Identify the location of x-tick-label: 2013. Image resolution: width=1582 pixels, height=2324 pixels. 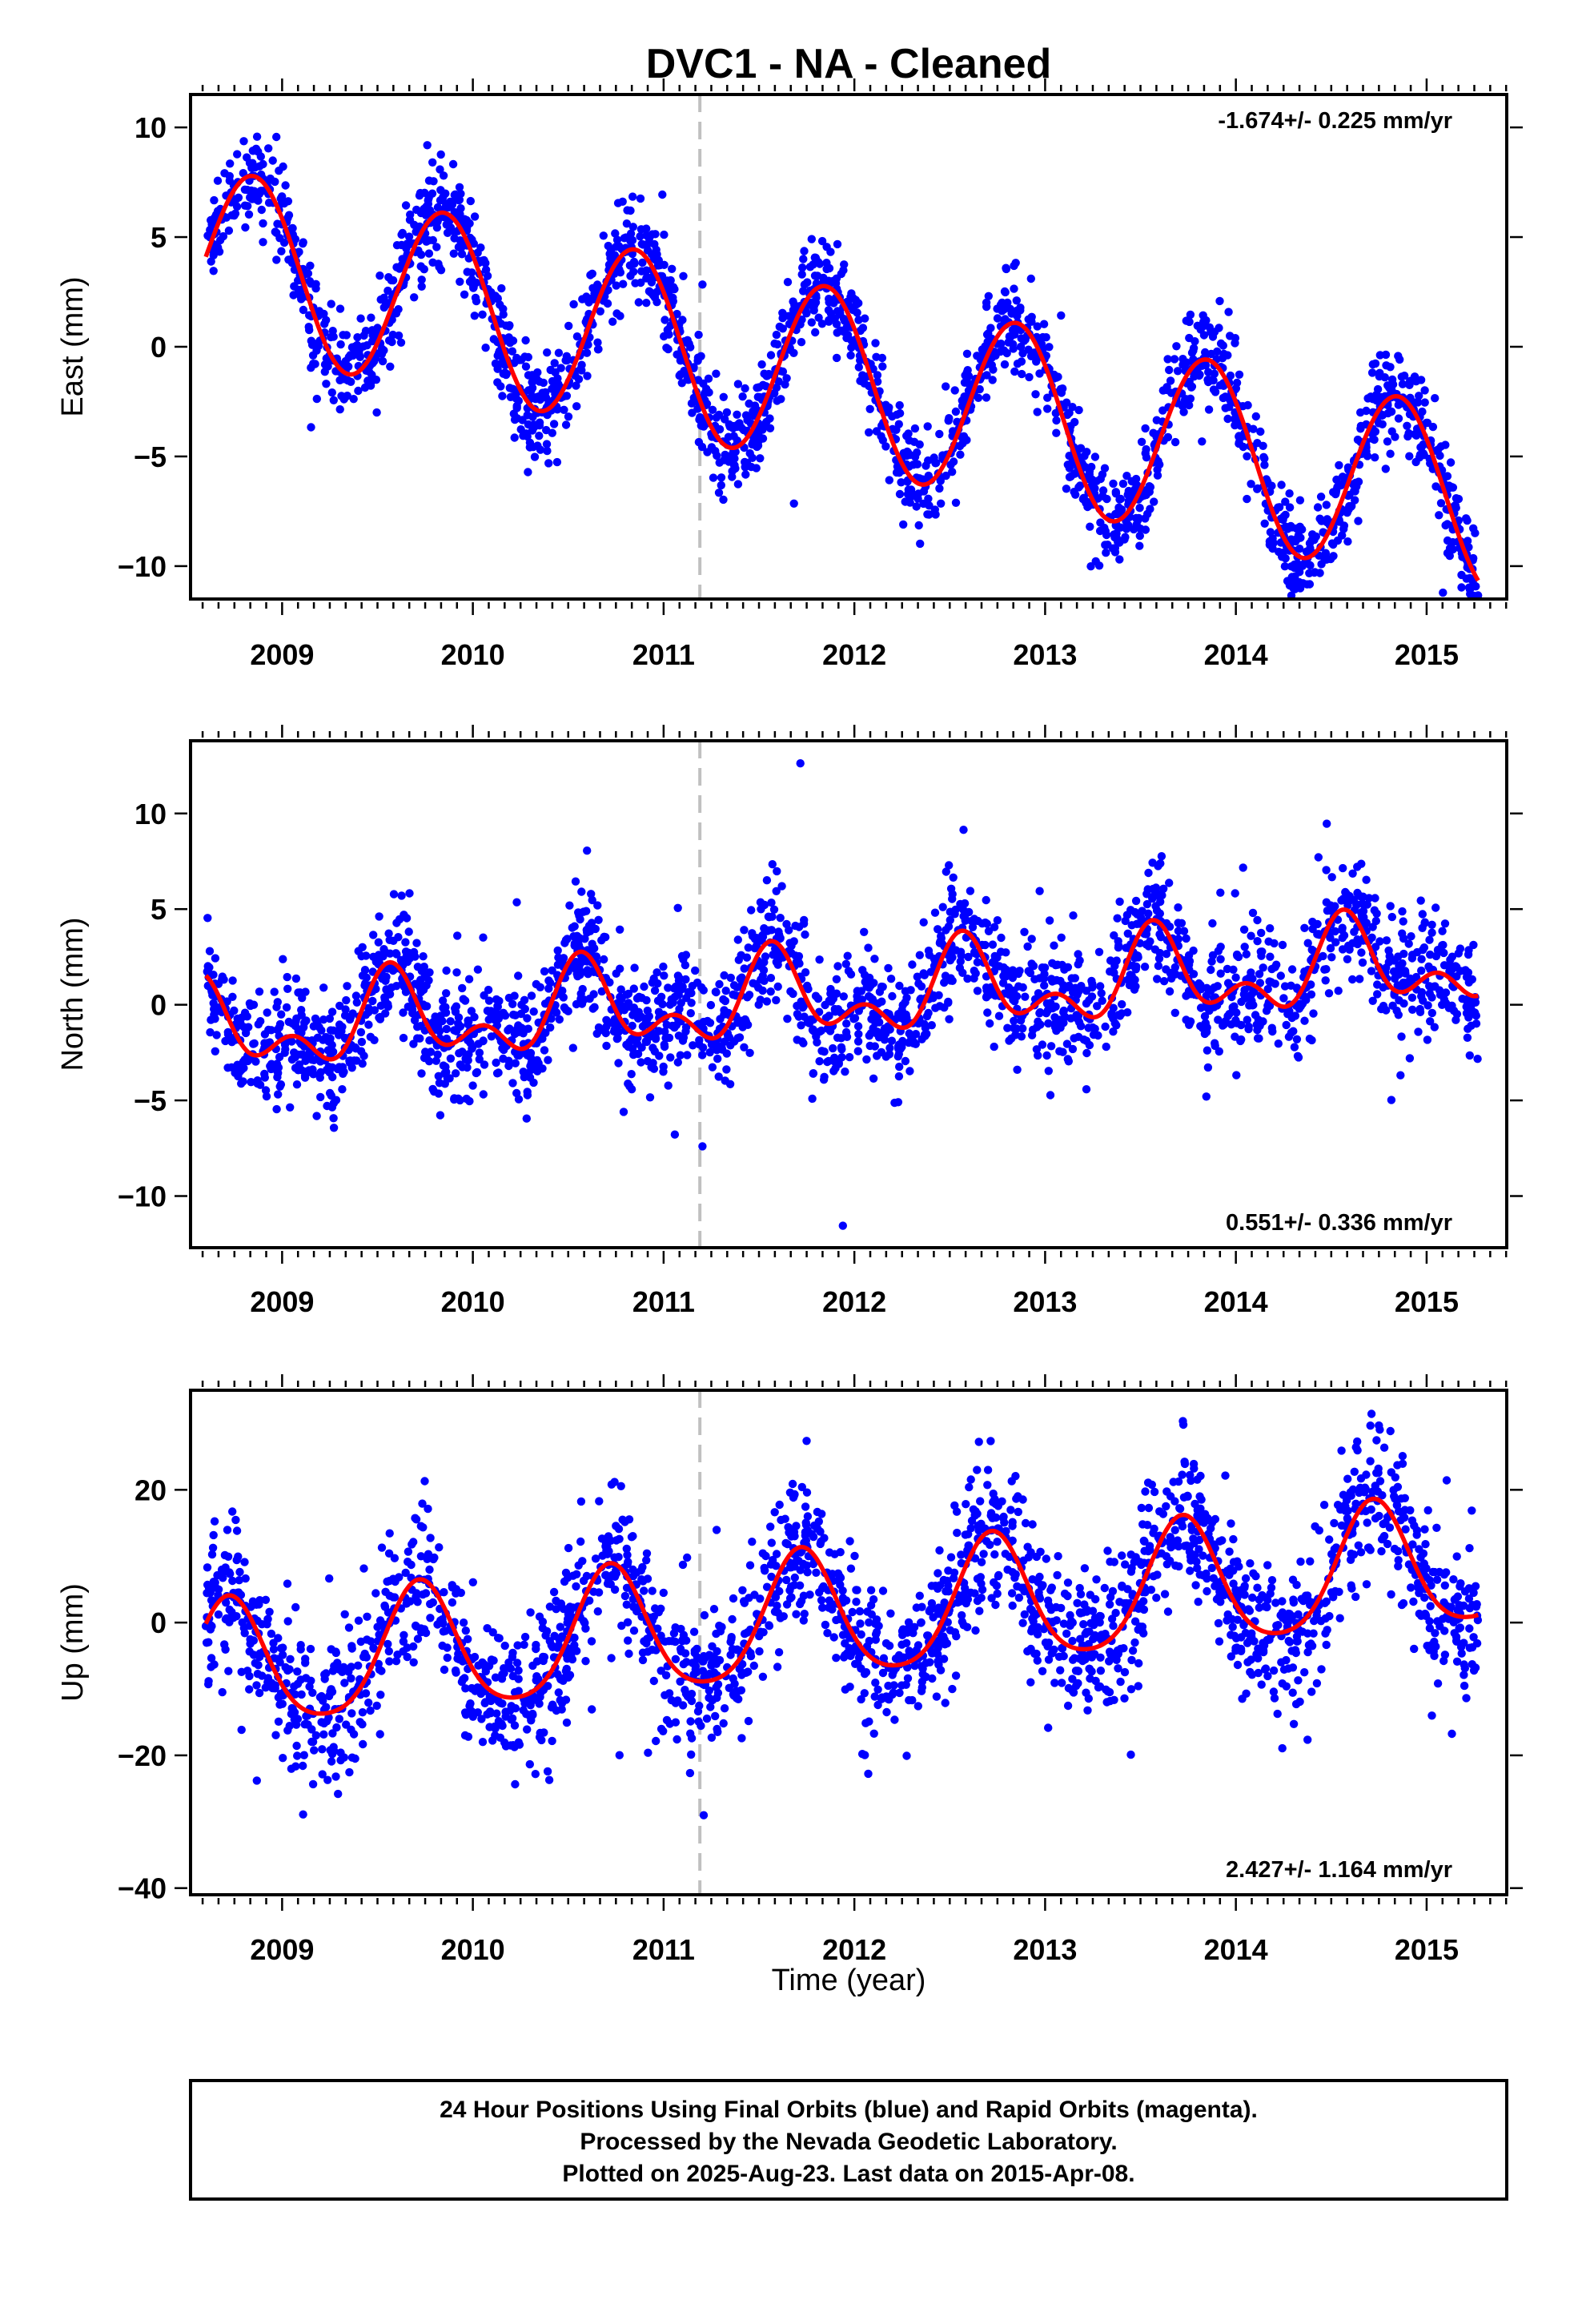
(1045, 654).